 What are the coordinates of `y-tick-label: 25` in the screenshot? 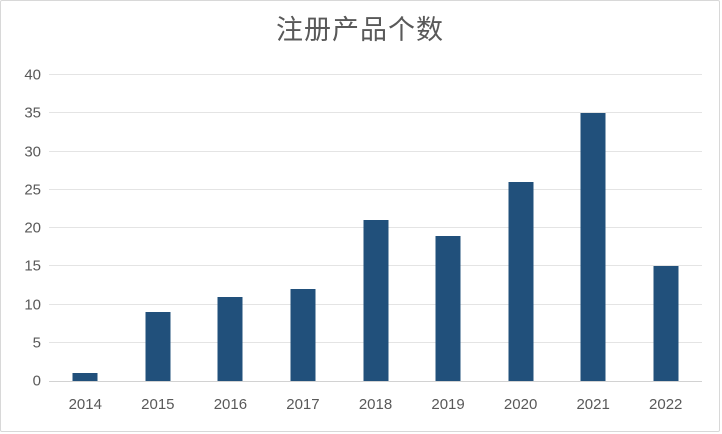 It's located at (32, 190).